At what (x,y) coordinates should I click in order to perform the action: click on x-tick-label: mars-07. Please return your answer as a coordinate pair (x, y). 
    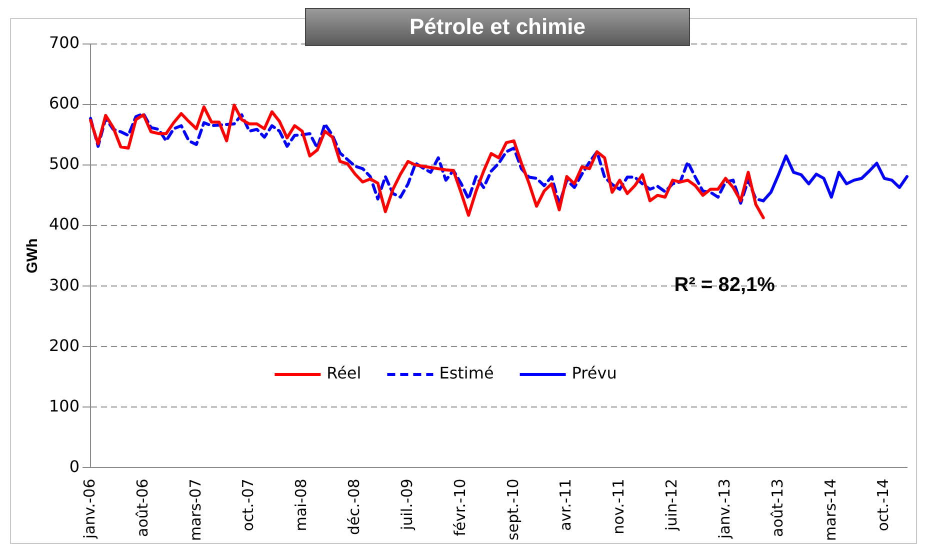
    Looking at the image, I should click on (195, 510).